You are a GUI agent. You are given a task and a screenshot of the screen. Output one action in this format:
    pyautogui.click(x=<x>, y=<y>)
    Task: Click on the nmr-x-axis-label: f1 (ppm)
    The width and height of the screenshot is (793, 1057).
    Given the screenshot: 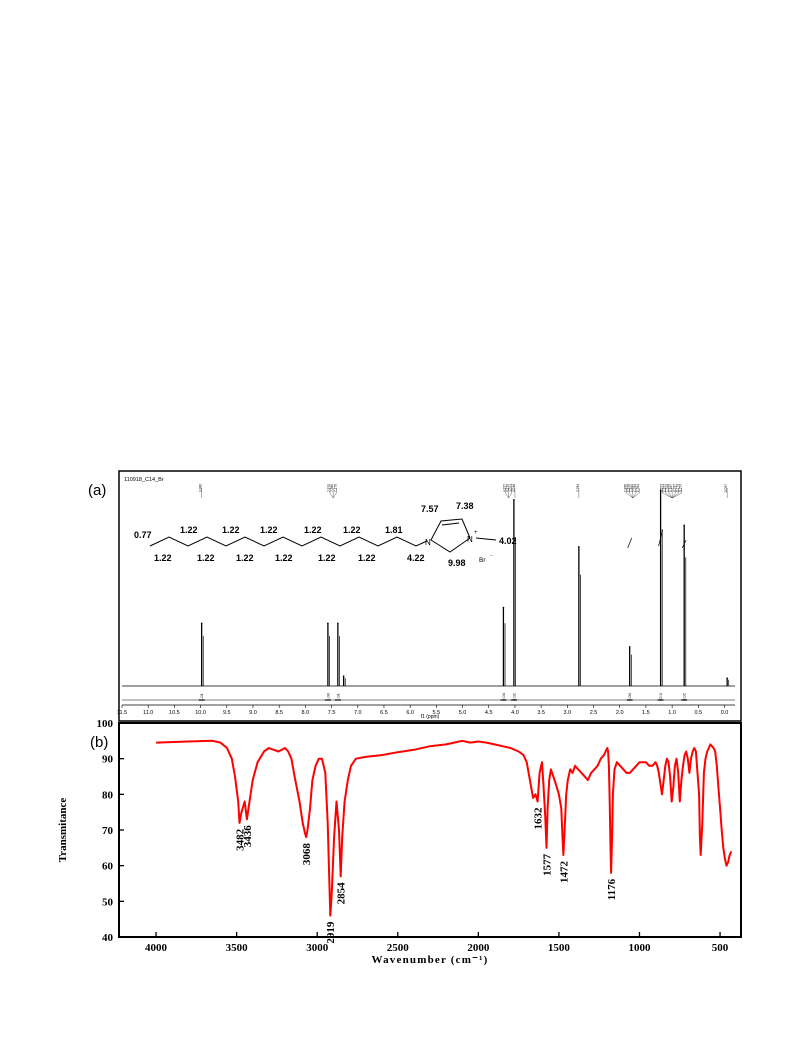 What is the action you would take?
    pyautogui.click(x=430, y=717)
    